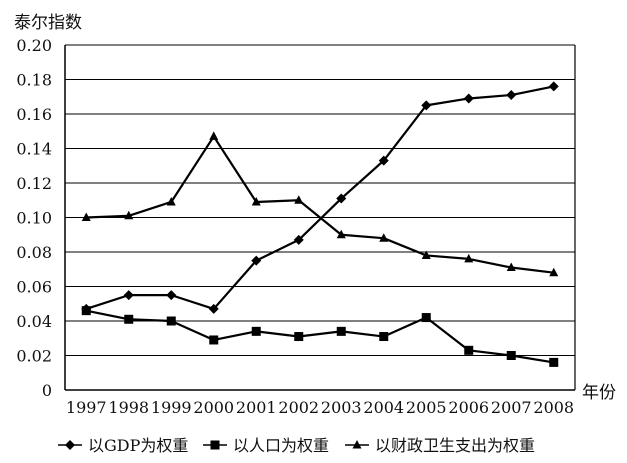  I want to click on x-tick-label: 2006, so click(468, 407).